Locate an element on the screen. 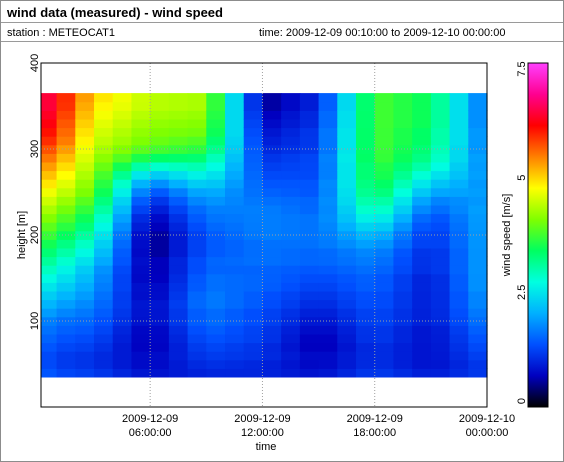 This screenshot has width=564, height=462. colorbar-tick-label: 7.5 is located at coordinates (522, 68).